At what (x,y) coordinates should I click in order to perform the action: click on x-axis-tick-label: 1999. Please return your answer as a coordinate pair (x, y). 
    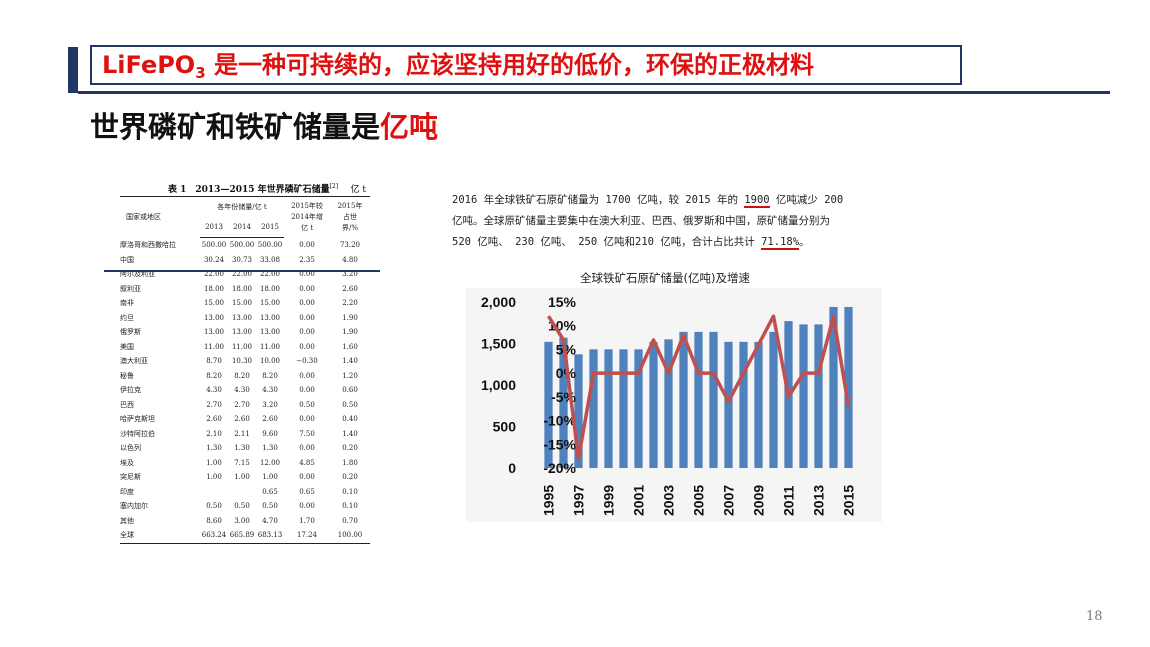
    Looking at the image, I should click on (609, 500).